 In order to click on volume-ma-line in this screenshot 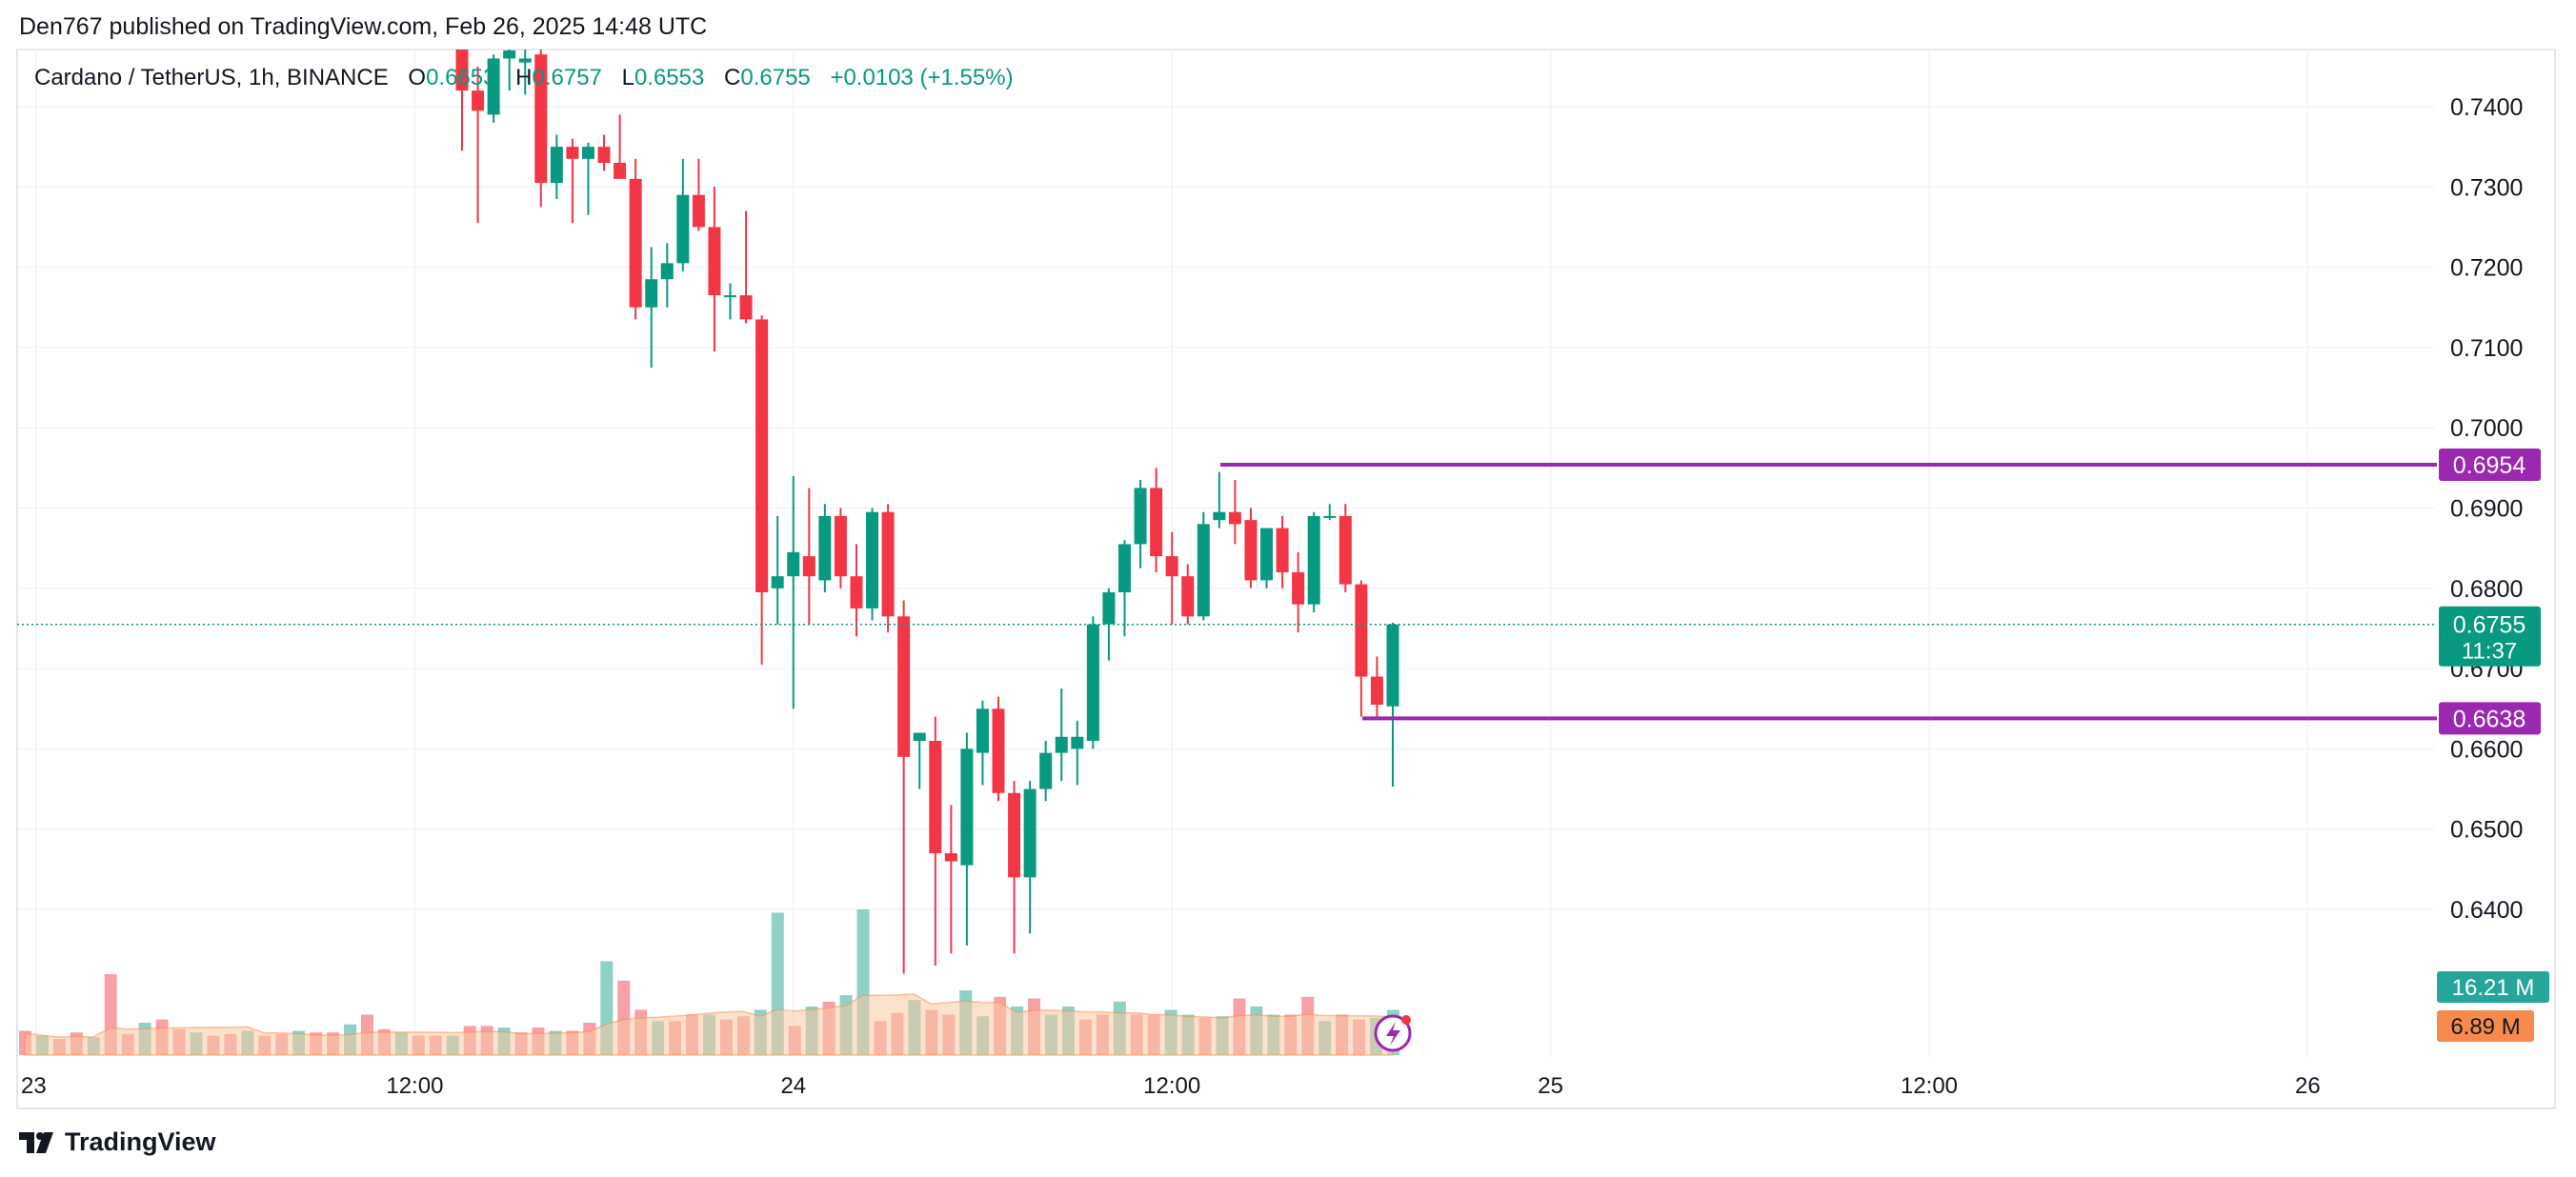, I will do `click(709, 1024)`.